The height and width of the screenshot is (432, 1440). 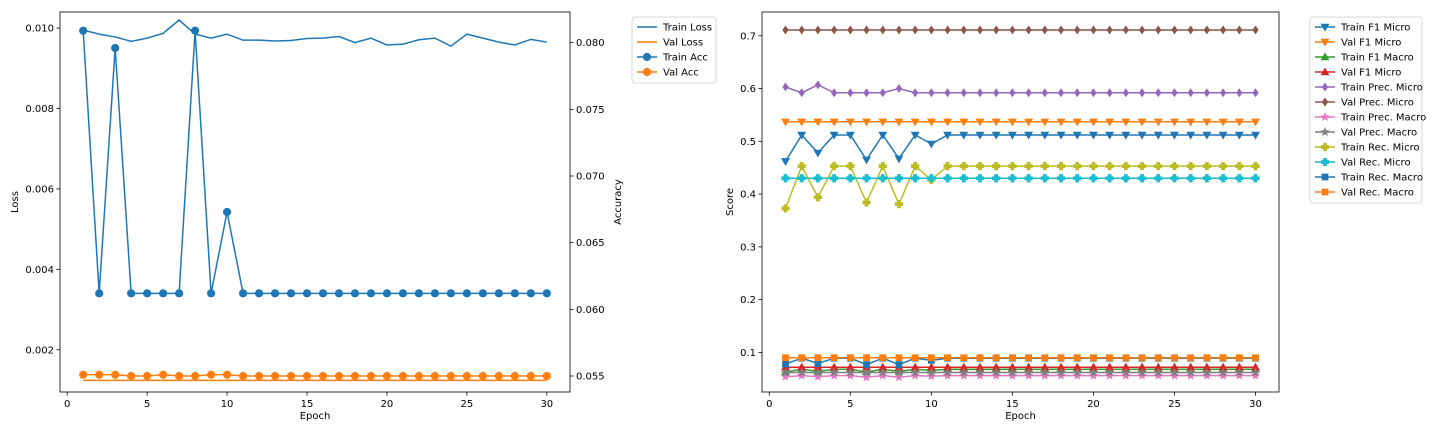 I want to click on y2-tick-label: 0.080, so click(x=590, y=43).